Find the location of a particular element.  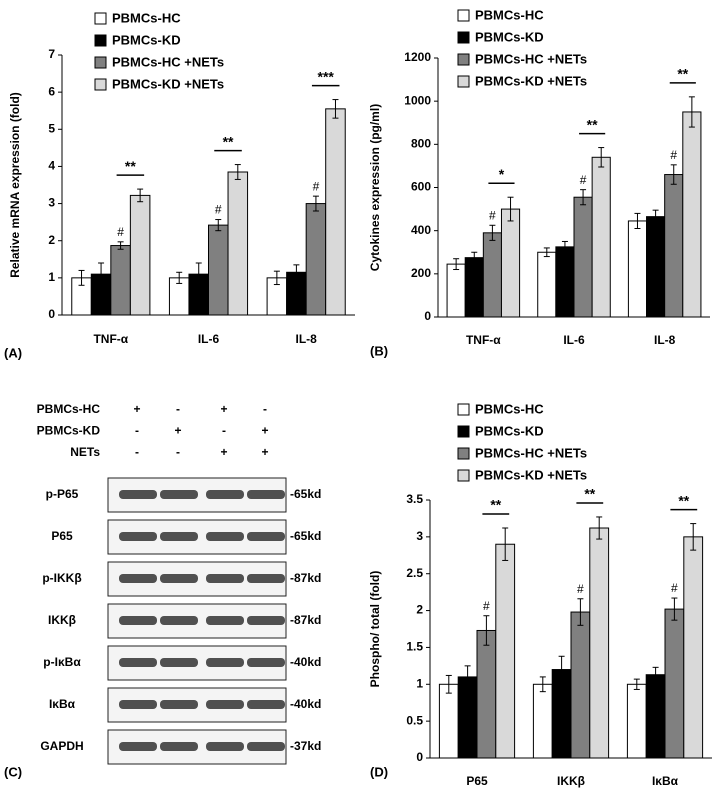

legend-label: PBMCs-HC is located at coordinates (509, 14).